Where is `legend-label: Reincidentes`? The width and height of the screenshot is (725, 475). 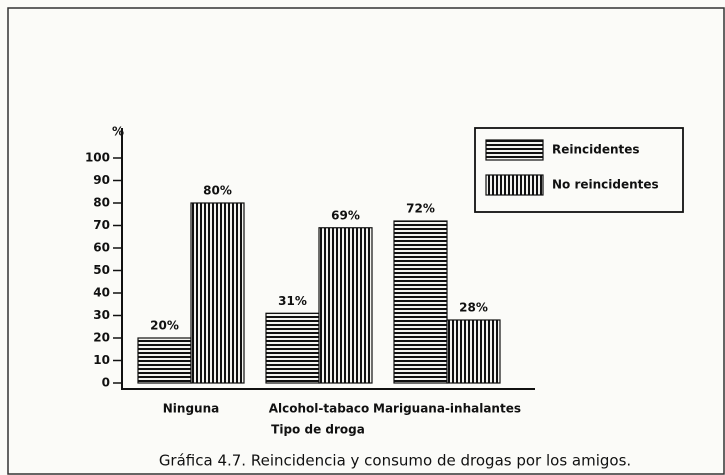 legend-label: Reincidentes is located at coordinates (596, 150).